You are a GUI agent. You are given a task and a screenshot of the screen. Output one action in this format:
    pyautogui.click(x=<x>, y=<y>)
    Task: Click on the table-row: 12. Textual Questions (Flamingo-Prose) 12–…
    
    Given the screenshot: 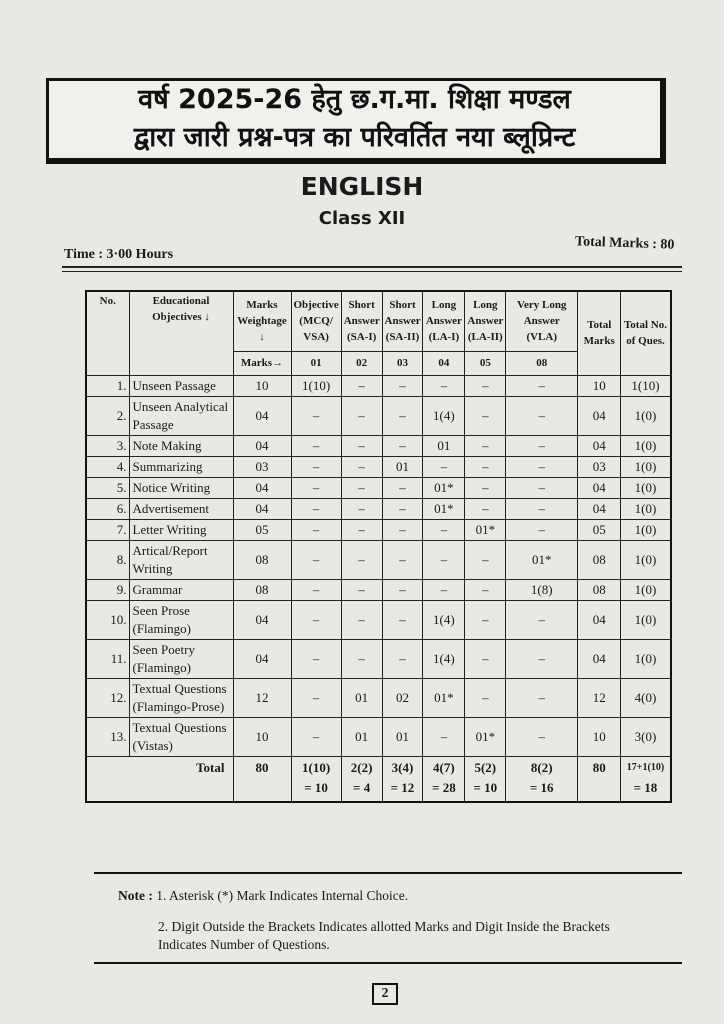 What is the action you would take?
    pyautogui.click(x=378, y=697)
    